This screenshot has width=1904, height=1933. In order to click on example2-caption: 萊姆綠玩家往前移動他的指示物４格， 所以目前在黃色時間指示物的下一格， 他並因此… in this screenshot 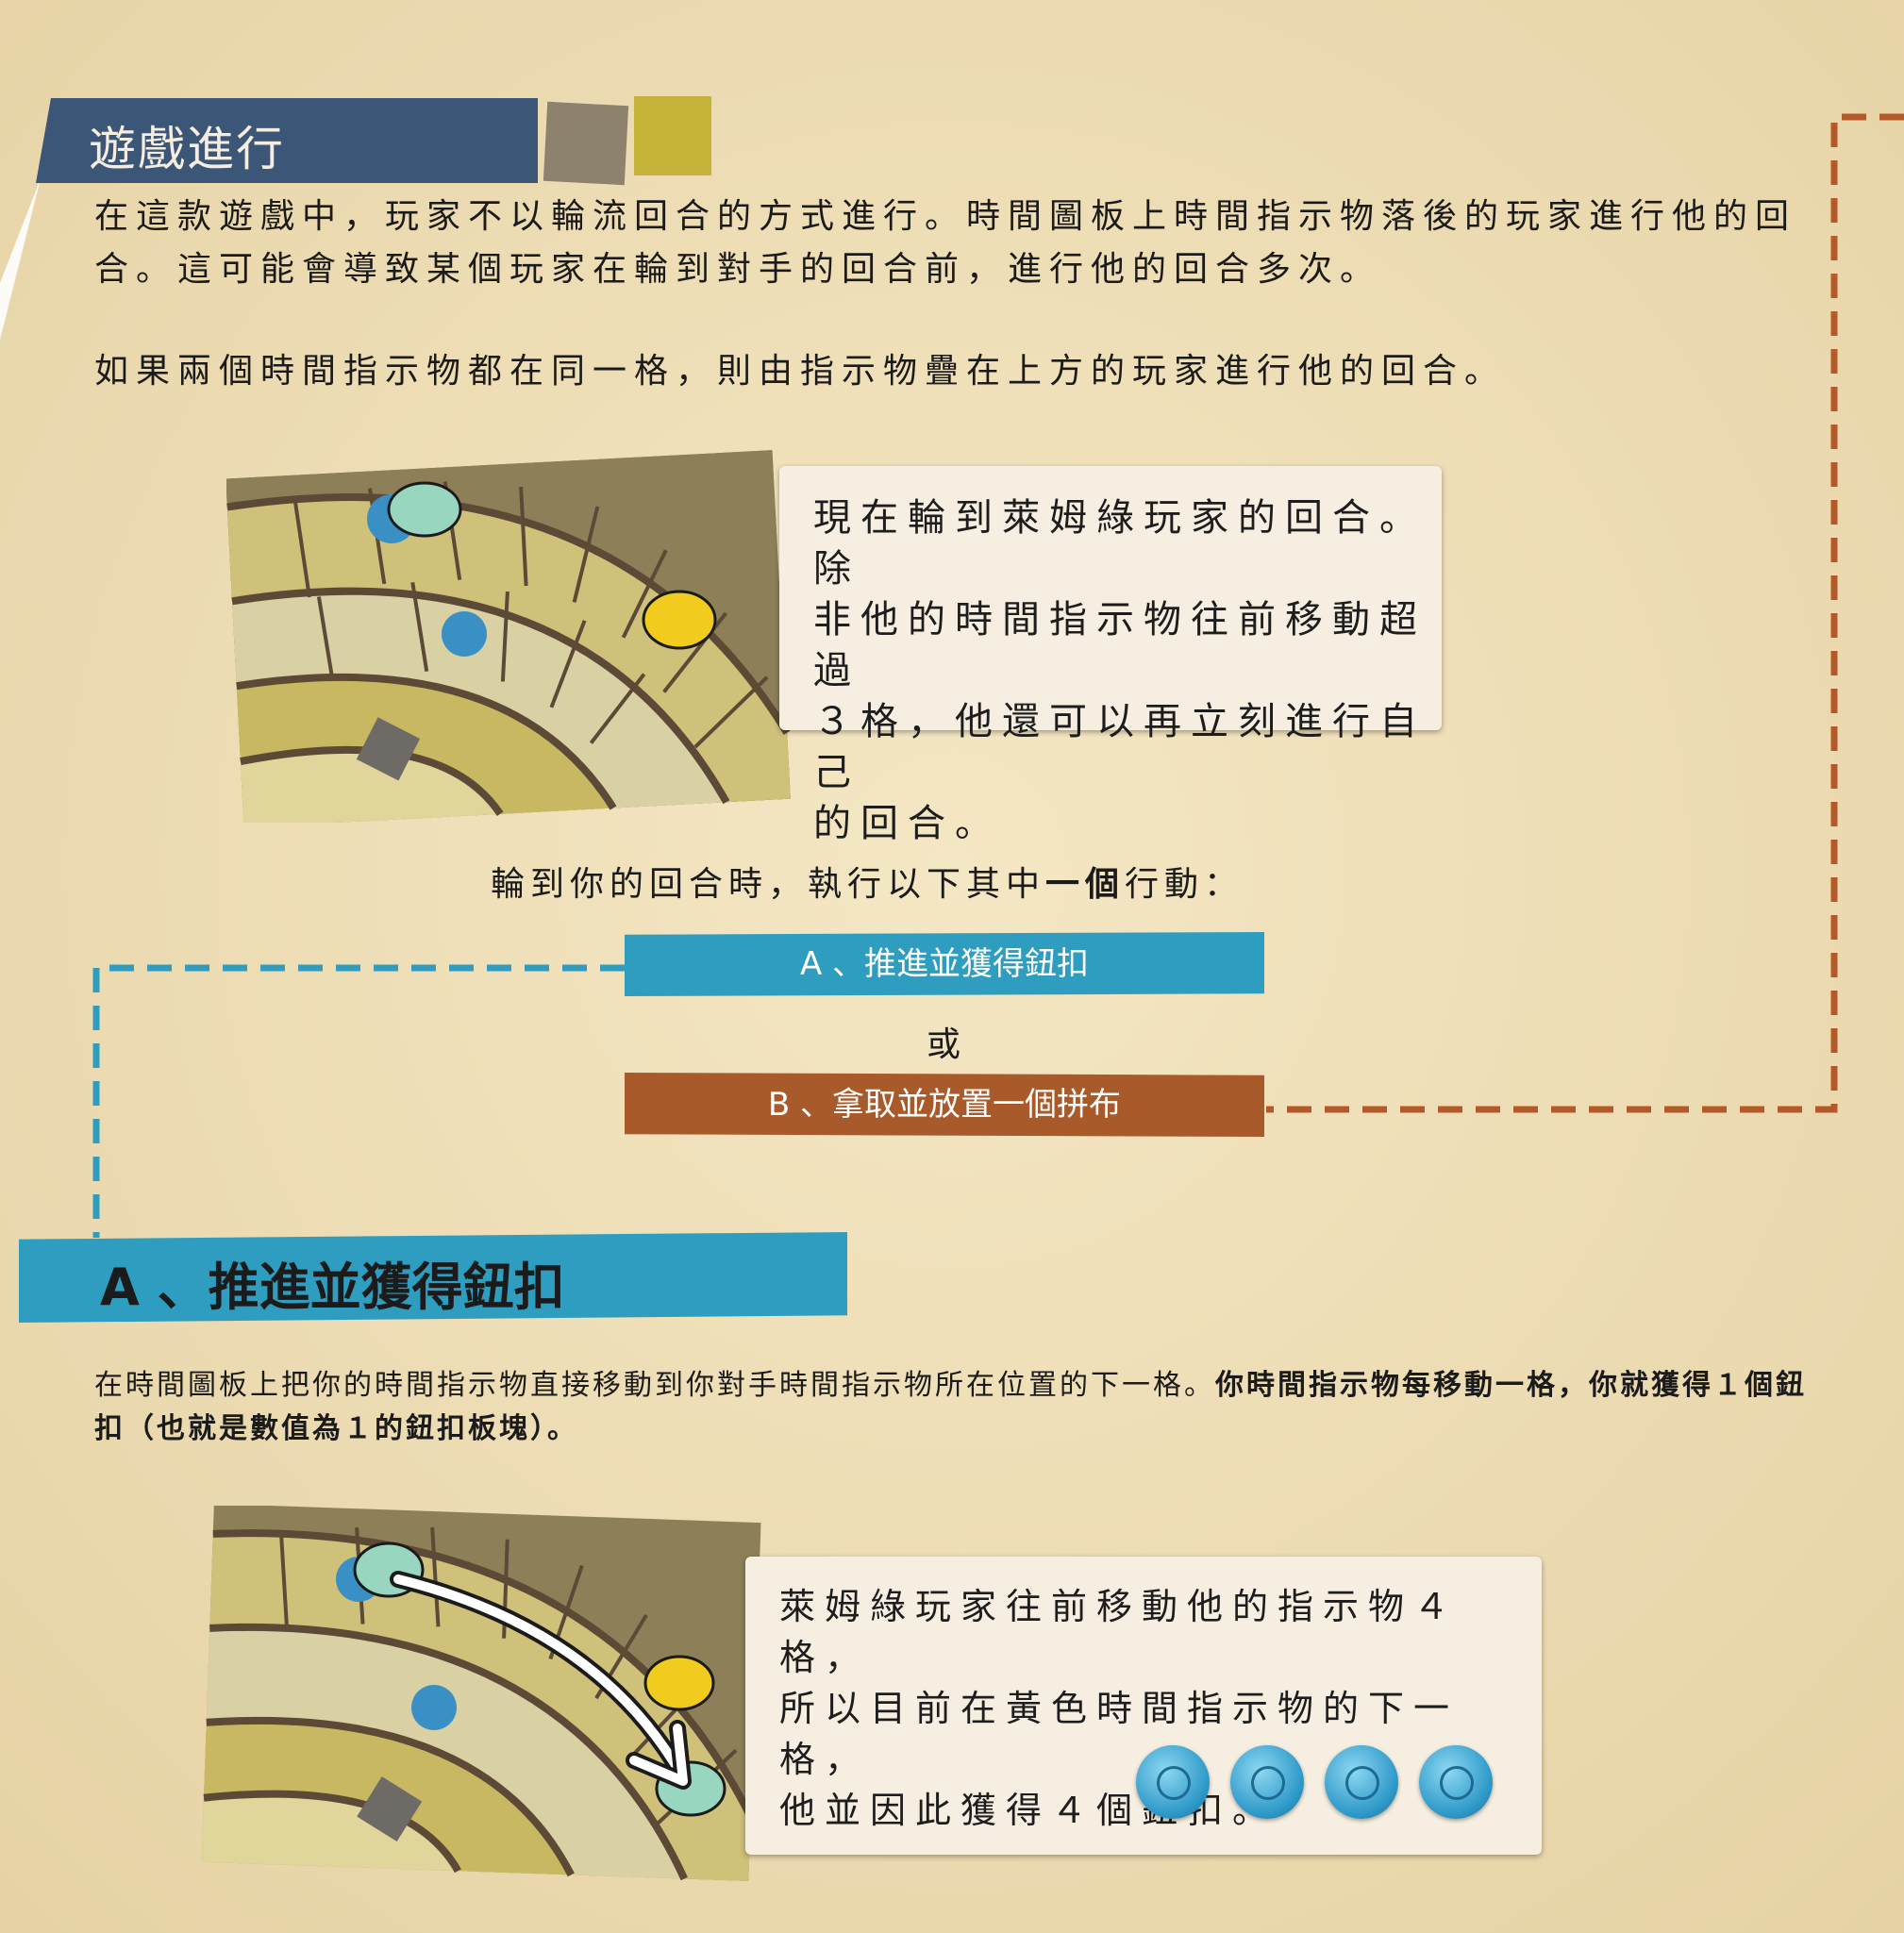, I will do `click(1119, 1708)`.